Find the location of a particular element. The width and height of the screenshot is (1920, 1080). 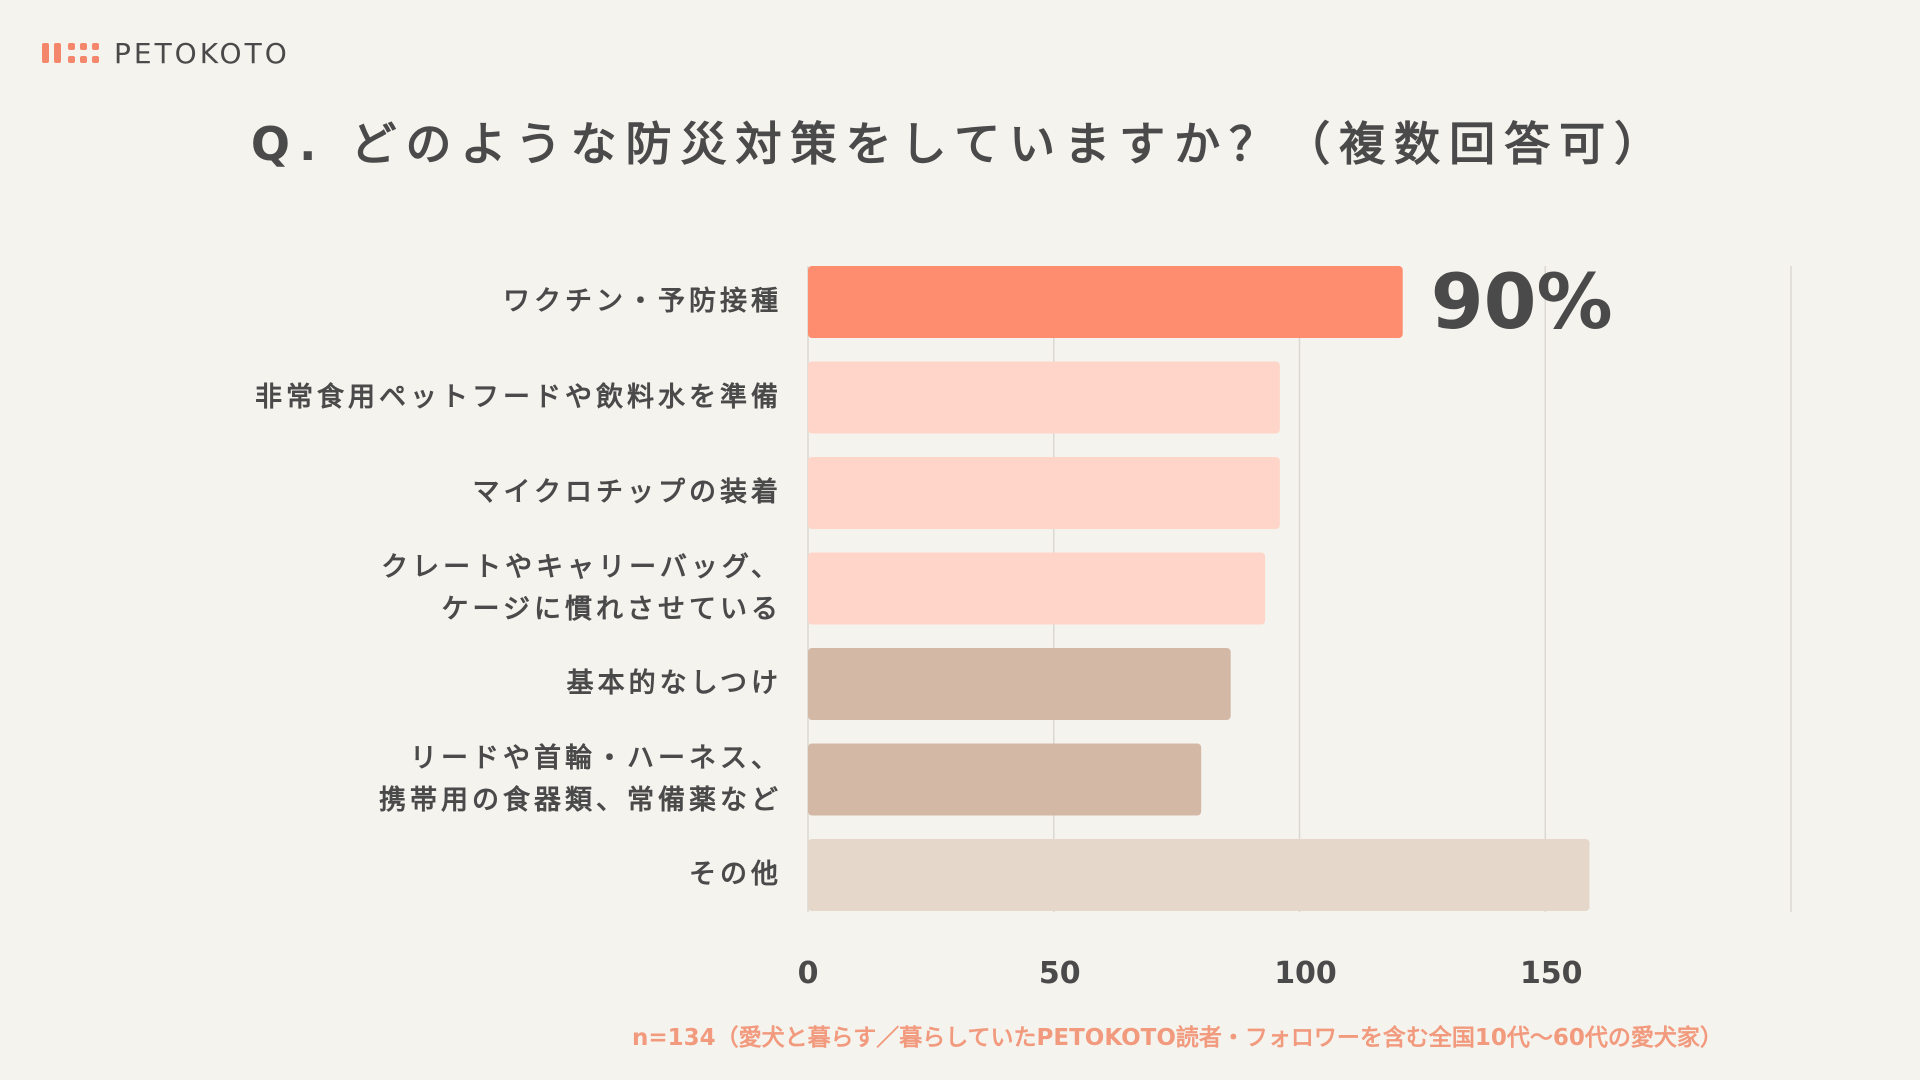

x-tick-label: 0 is located at coordinates (808, 973).